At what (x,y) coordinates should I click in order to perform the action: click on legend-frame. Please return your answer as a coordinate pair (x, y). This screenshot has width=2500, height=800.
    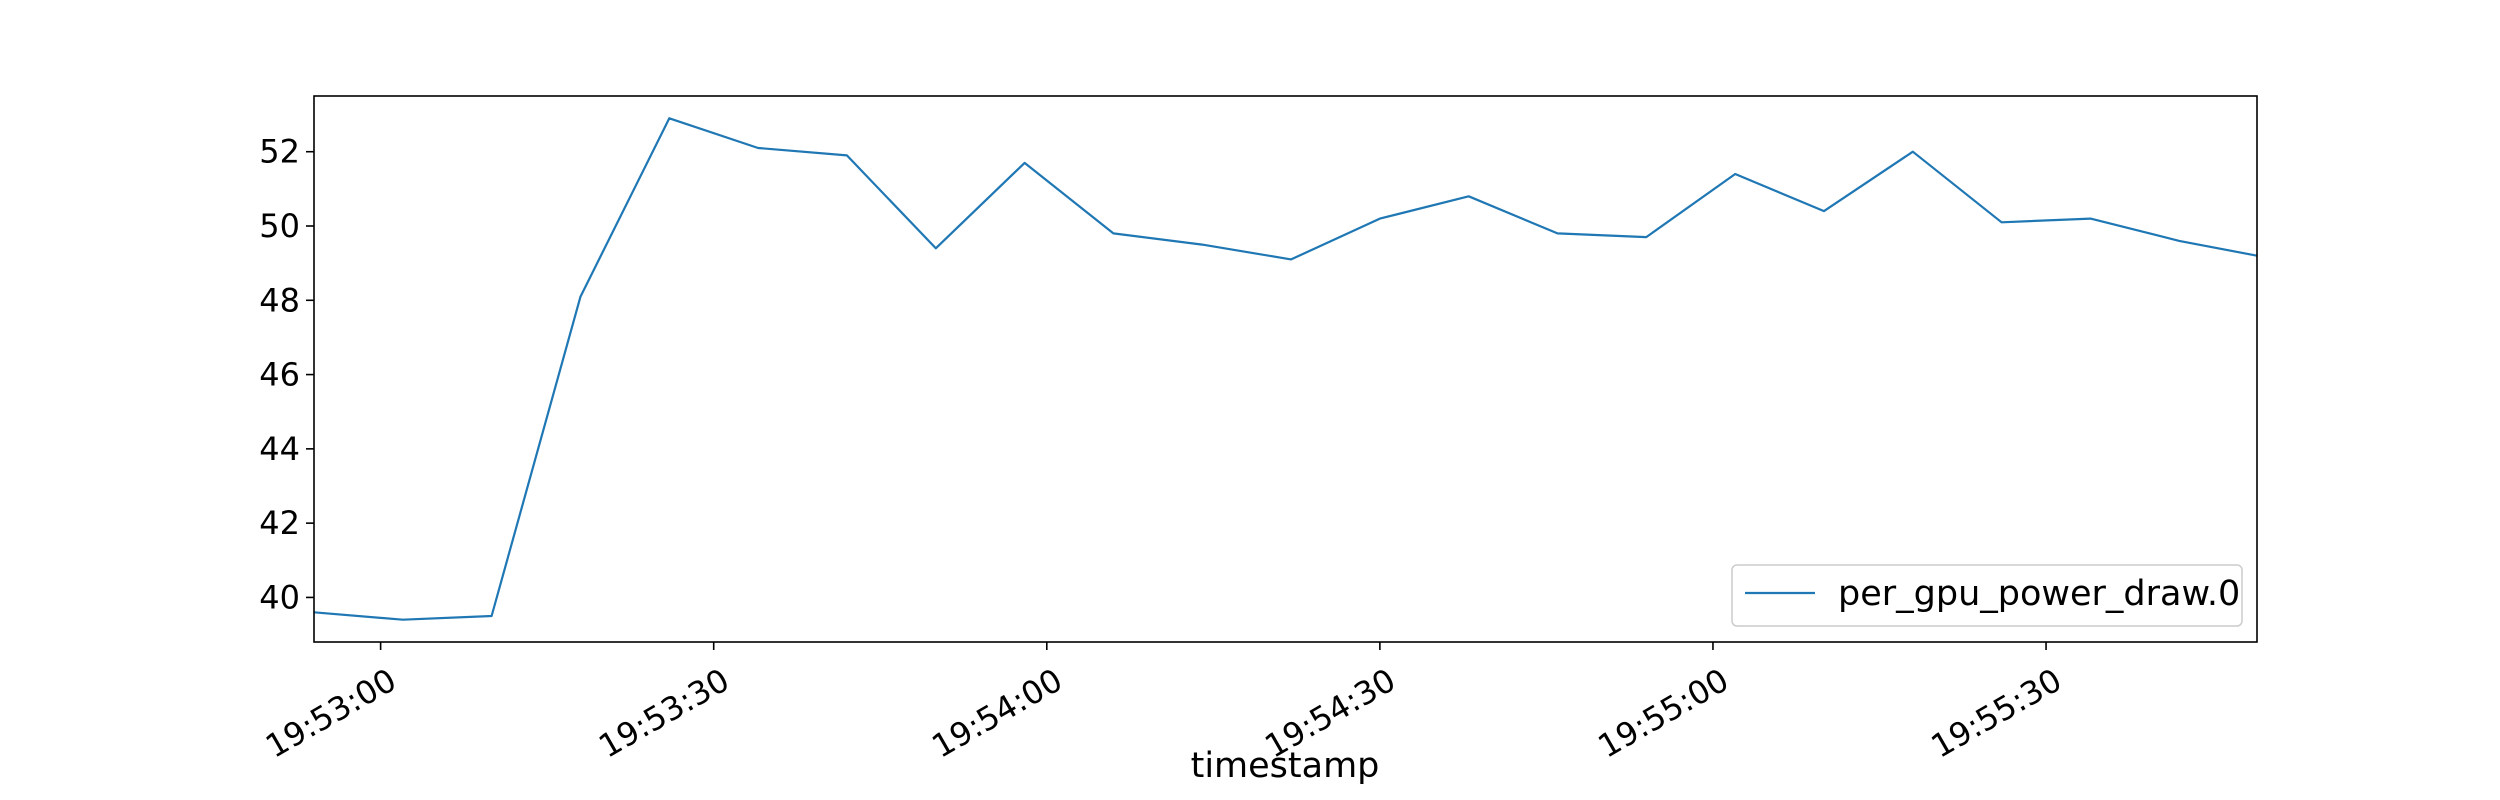
    Looking at the image, I should click on (1987, 595).